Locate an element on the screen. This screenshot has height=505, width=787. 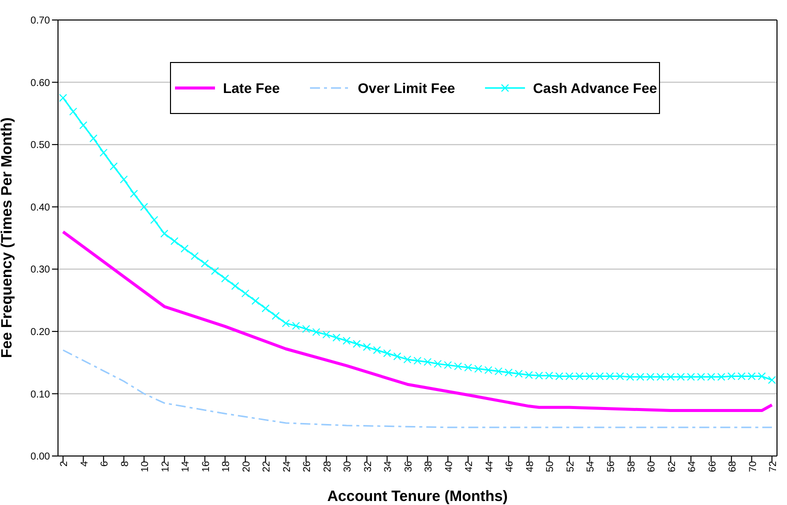
x-tick-label: 8 is located at coordinates (125, 463).